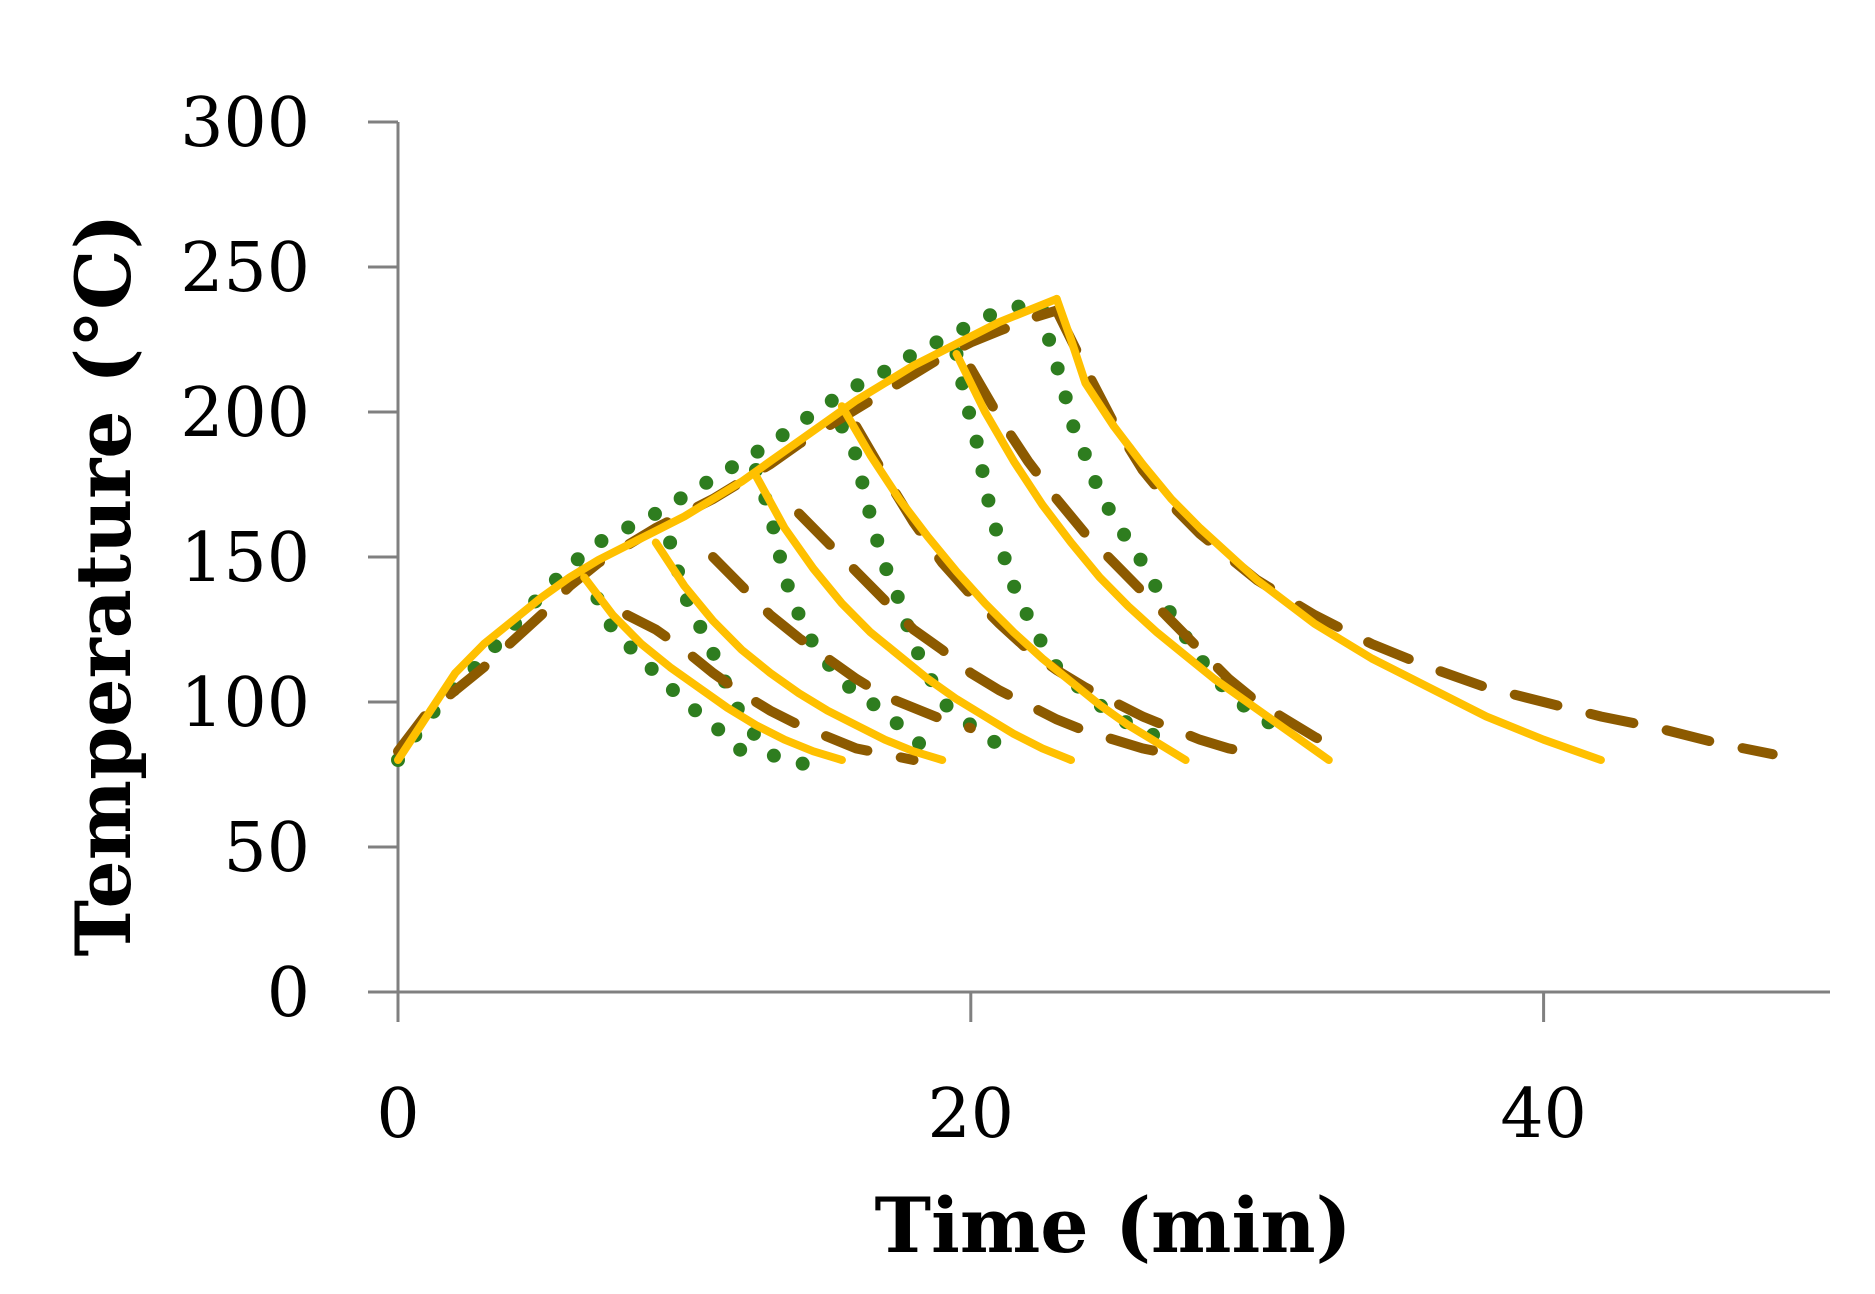 The image size is (1875, 1294). I want to click on x-tick-label: 20, so click(971, 1114).